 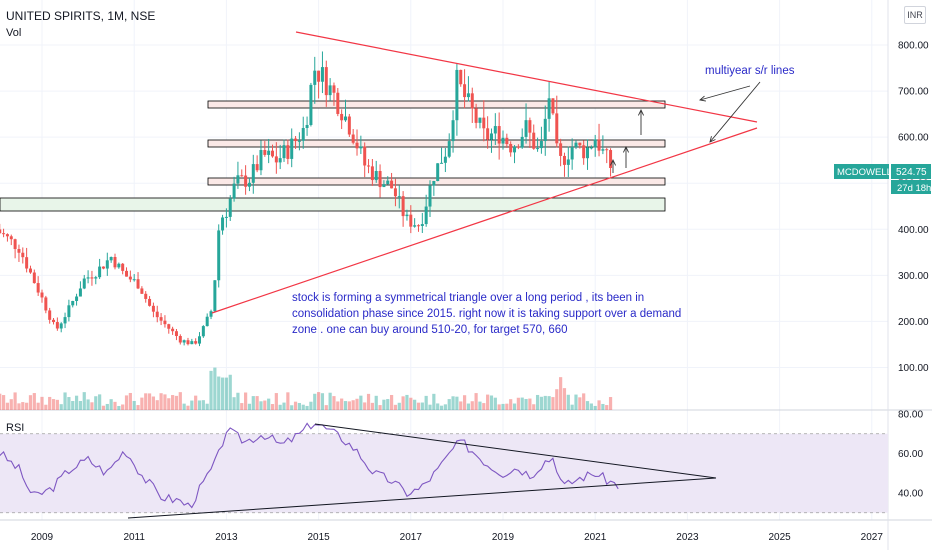 What do you see at coordinates (913, 322) in the screenshot?
I see `price-tick-label: 200.00` at bounding box center [913, 322].